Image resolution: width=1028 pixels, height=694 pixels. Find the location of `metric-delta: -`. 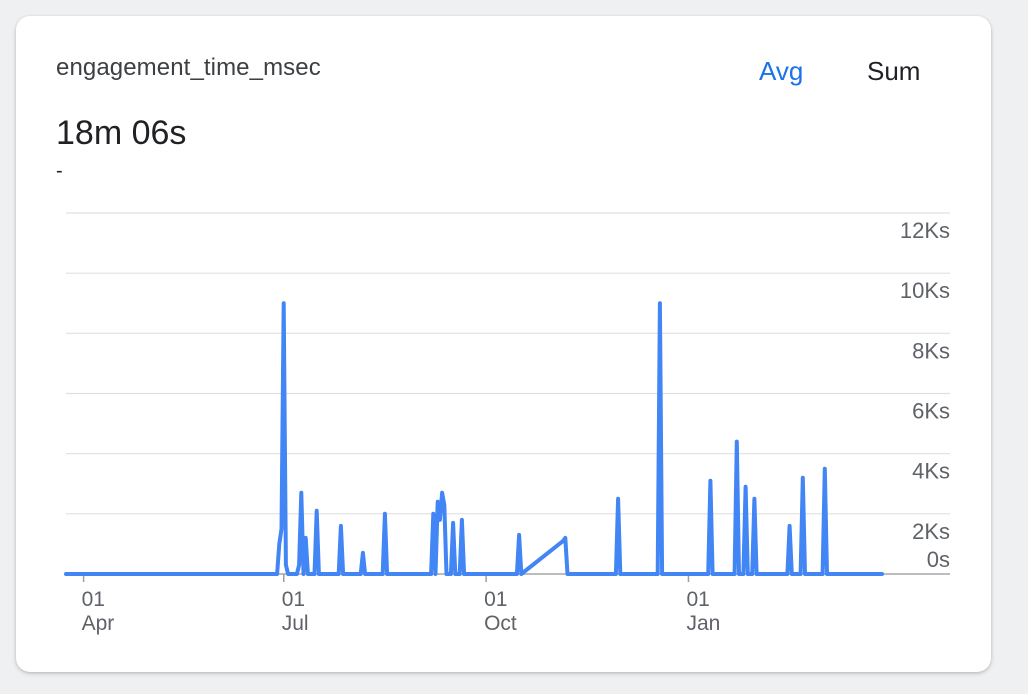

metric-delta: - is located at coordinates (59, 171).